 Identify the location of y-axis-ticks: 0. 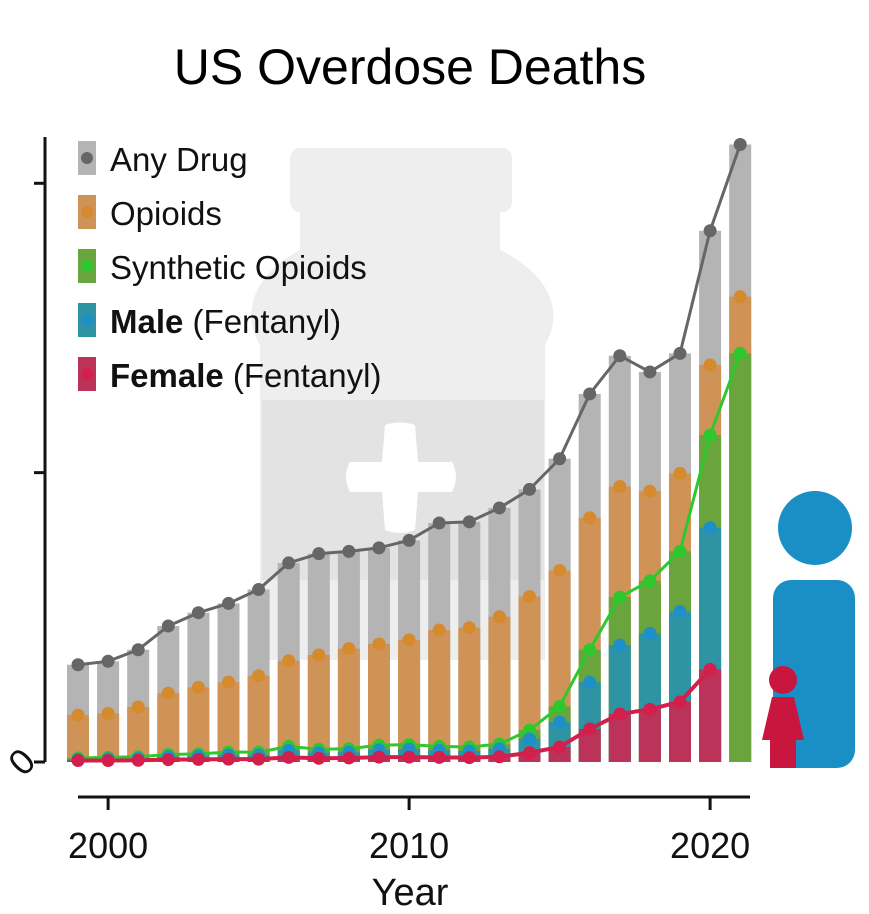
(22, 482).